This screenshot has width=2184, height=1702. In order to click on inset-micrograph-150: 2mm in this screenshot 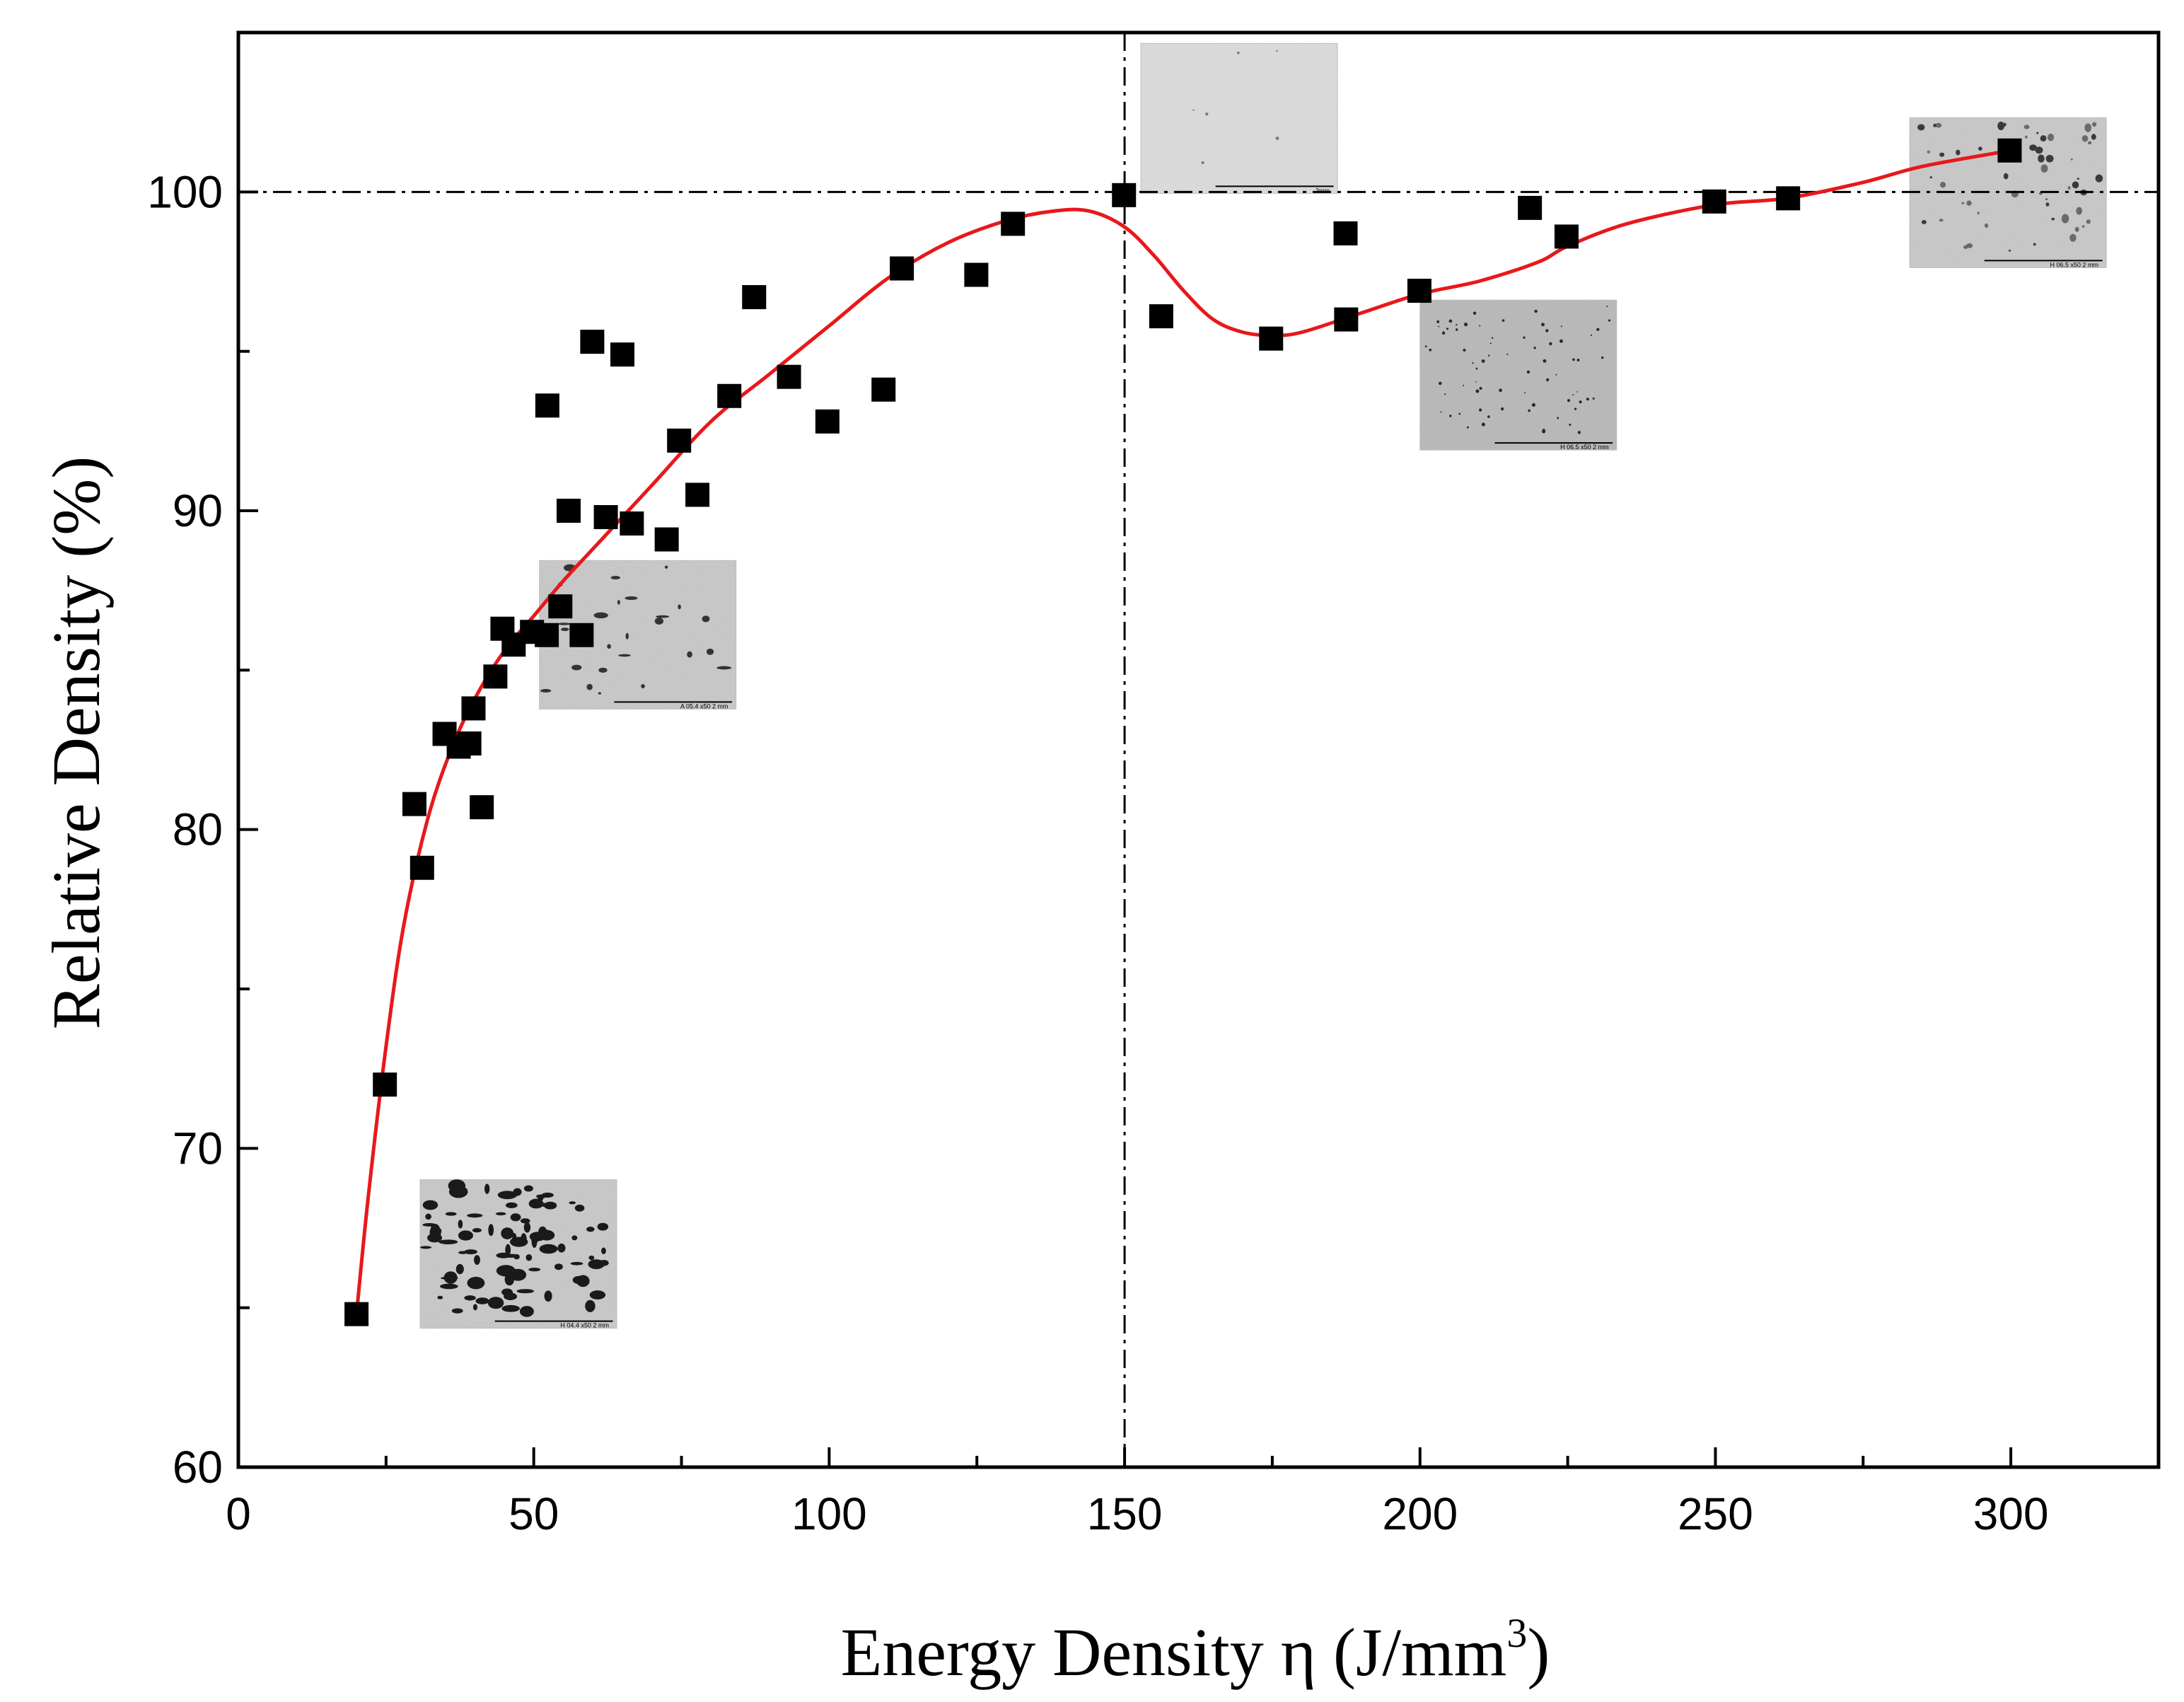, I will do `click(1239, 118)`.